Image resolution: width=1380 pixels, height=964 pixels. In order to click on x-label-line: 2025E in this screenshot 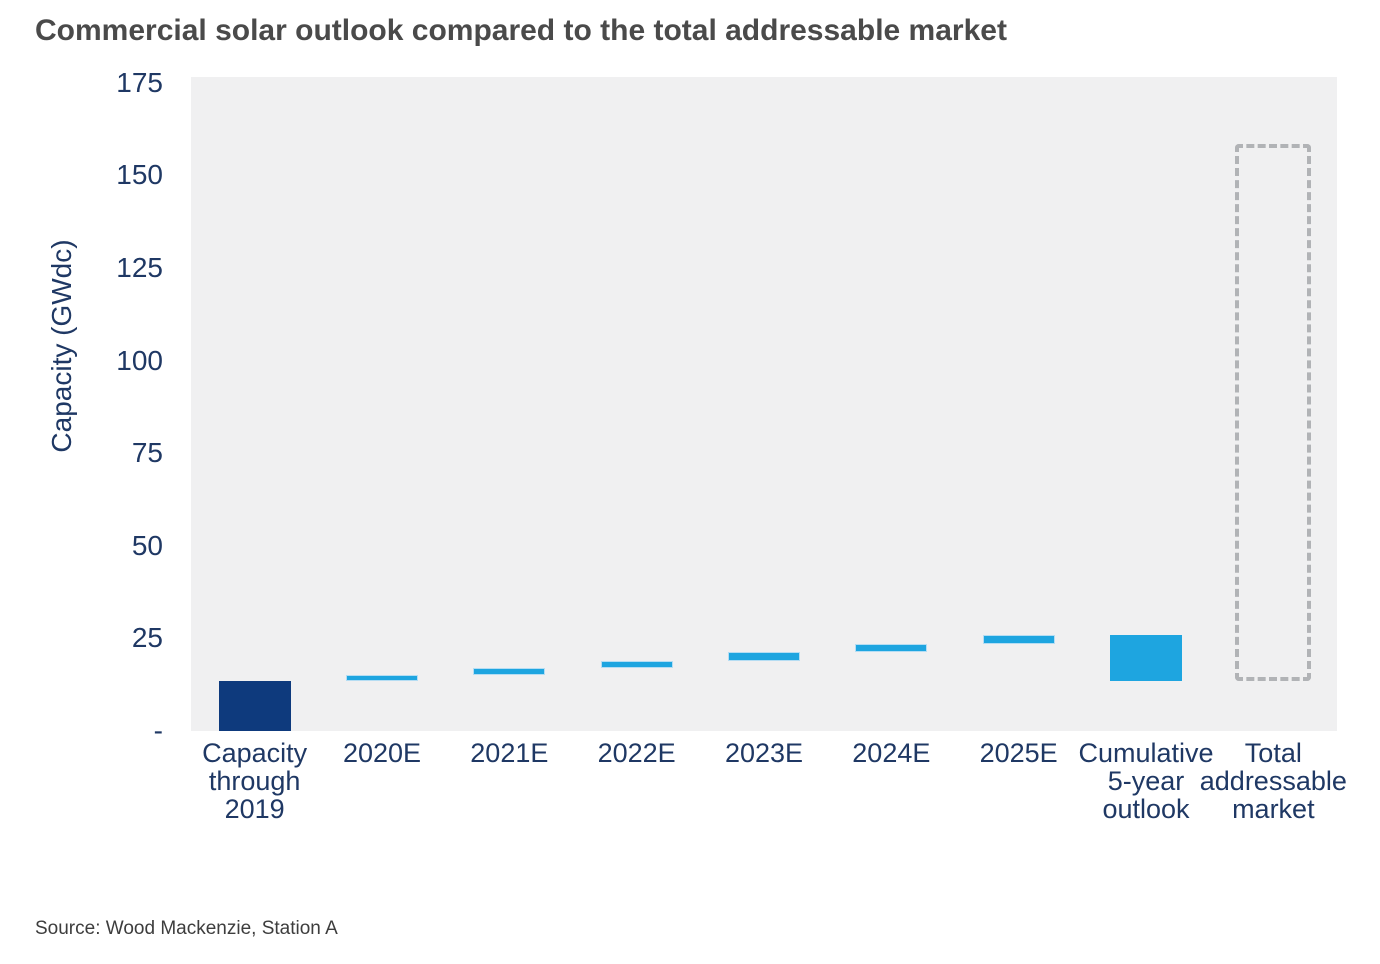, I will do `click(1018, 753)`.